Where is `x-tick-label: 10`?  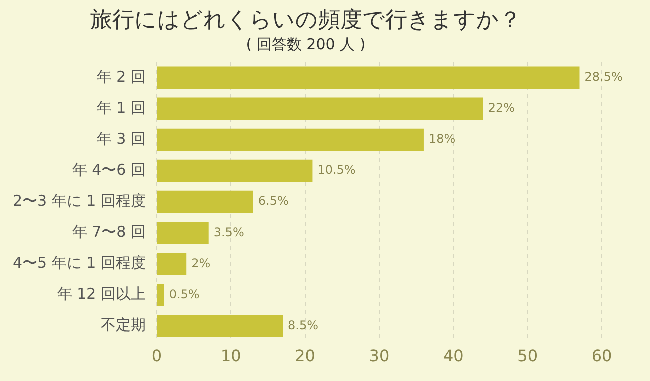
x-tick-label: 10 is located at coordinates (231, 356).